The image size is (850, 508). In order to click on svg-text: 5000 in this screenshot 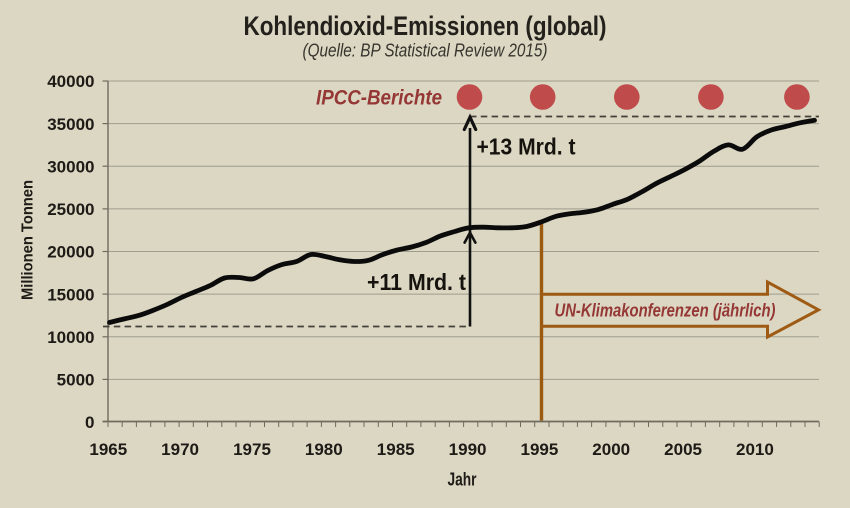, I will do `click(76, 380)`.